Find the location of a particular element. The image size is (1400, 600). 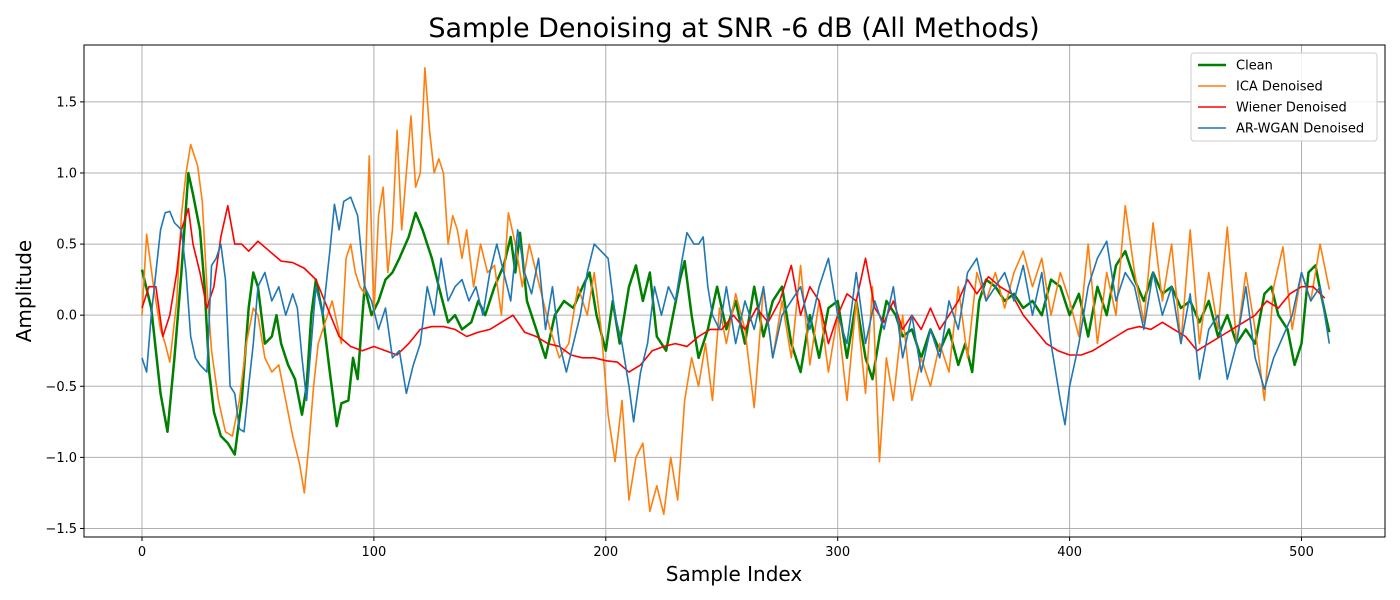

y-tick-label: 0.5 is located at coordinates (66, 245).